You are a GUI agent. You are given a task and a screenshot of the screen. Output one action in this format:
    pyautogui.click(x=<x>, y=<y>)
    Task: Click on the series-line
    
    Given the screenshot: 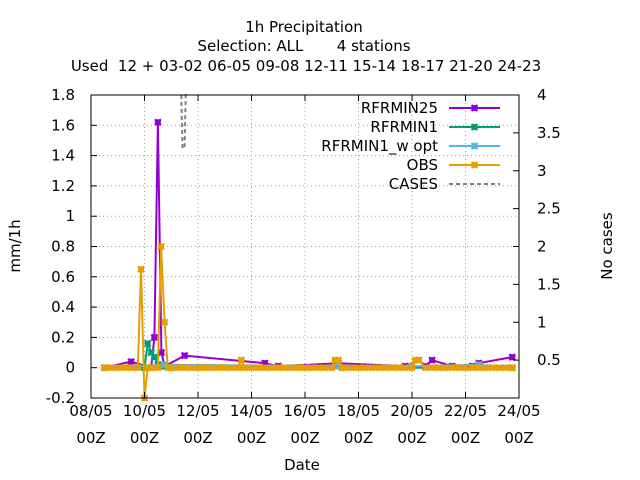 What is the action you would take?
    pyautogui.click(x=184, y=121)
    